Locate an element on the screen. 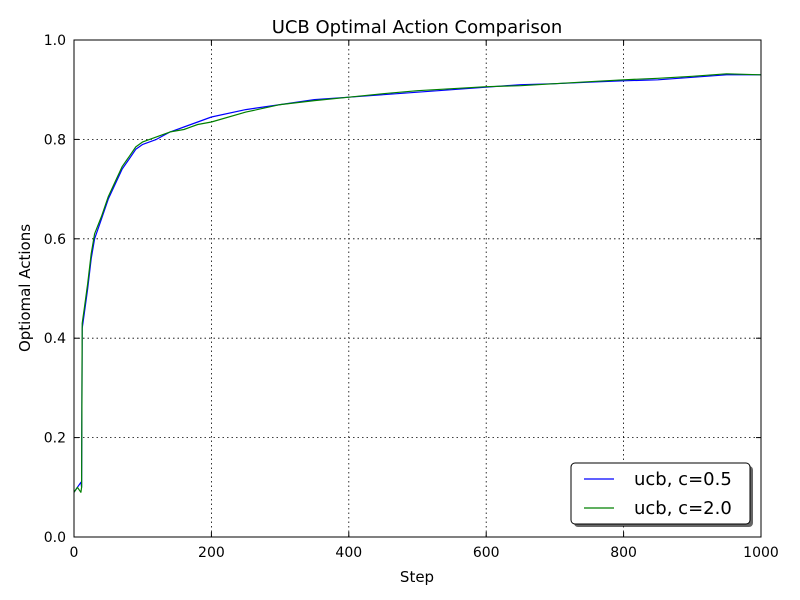 This screenshot has height=600, width=800. y-tick-label: 0.0 is located at coordinates (55, 538).